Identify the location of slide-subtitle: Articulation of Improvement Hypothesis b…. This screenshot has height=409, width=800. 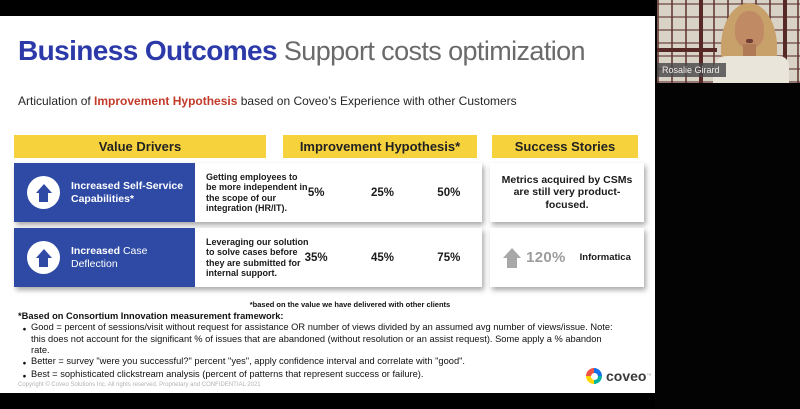
(267, 101).